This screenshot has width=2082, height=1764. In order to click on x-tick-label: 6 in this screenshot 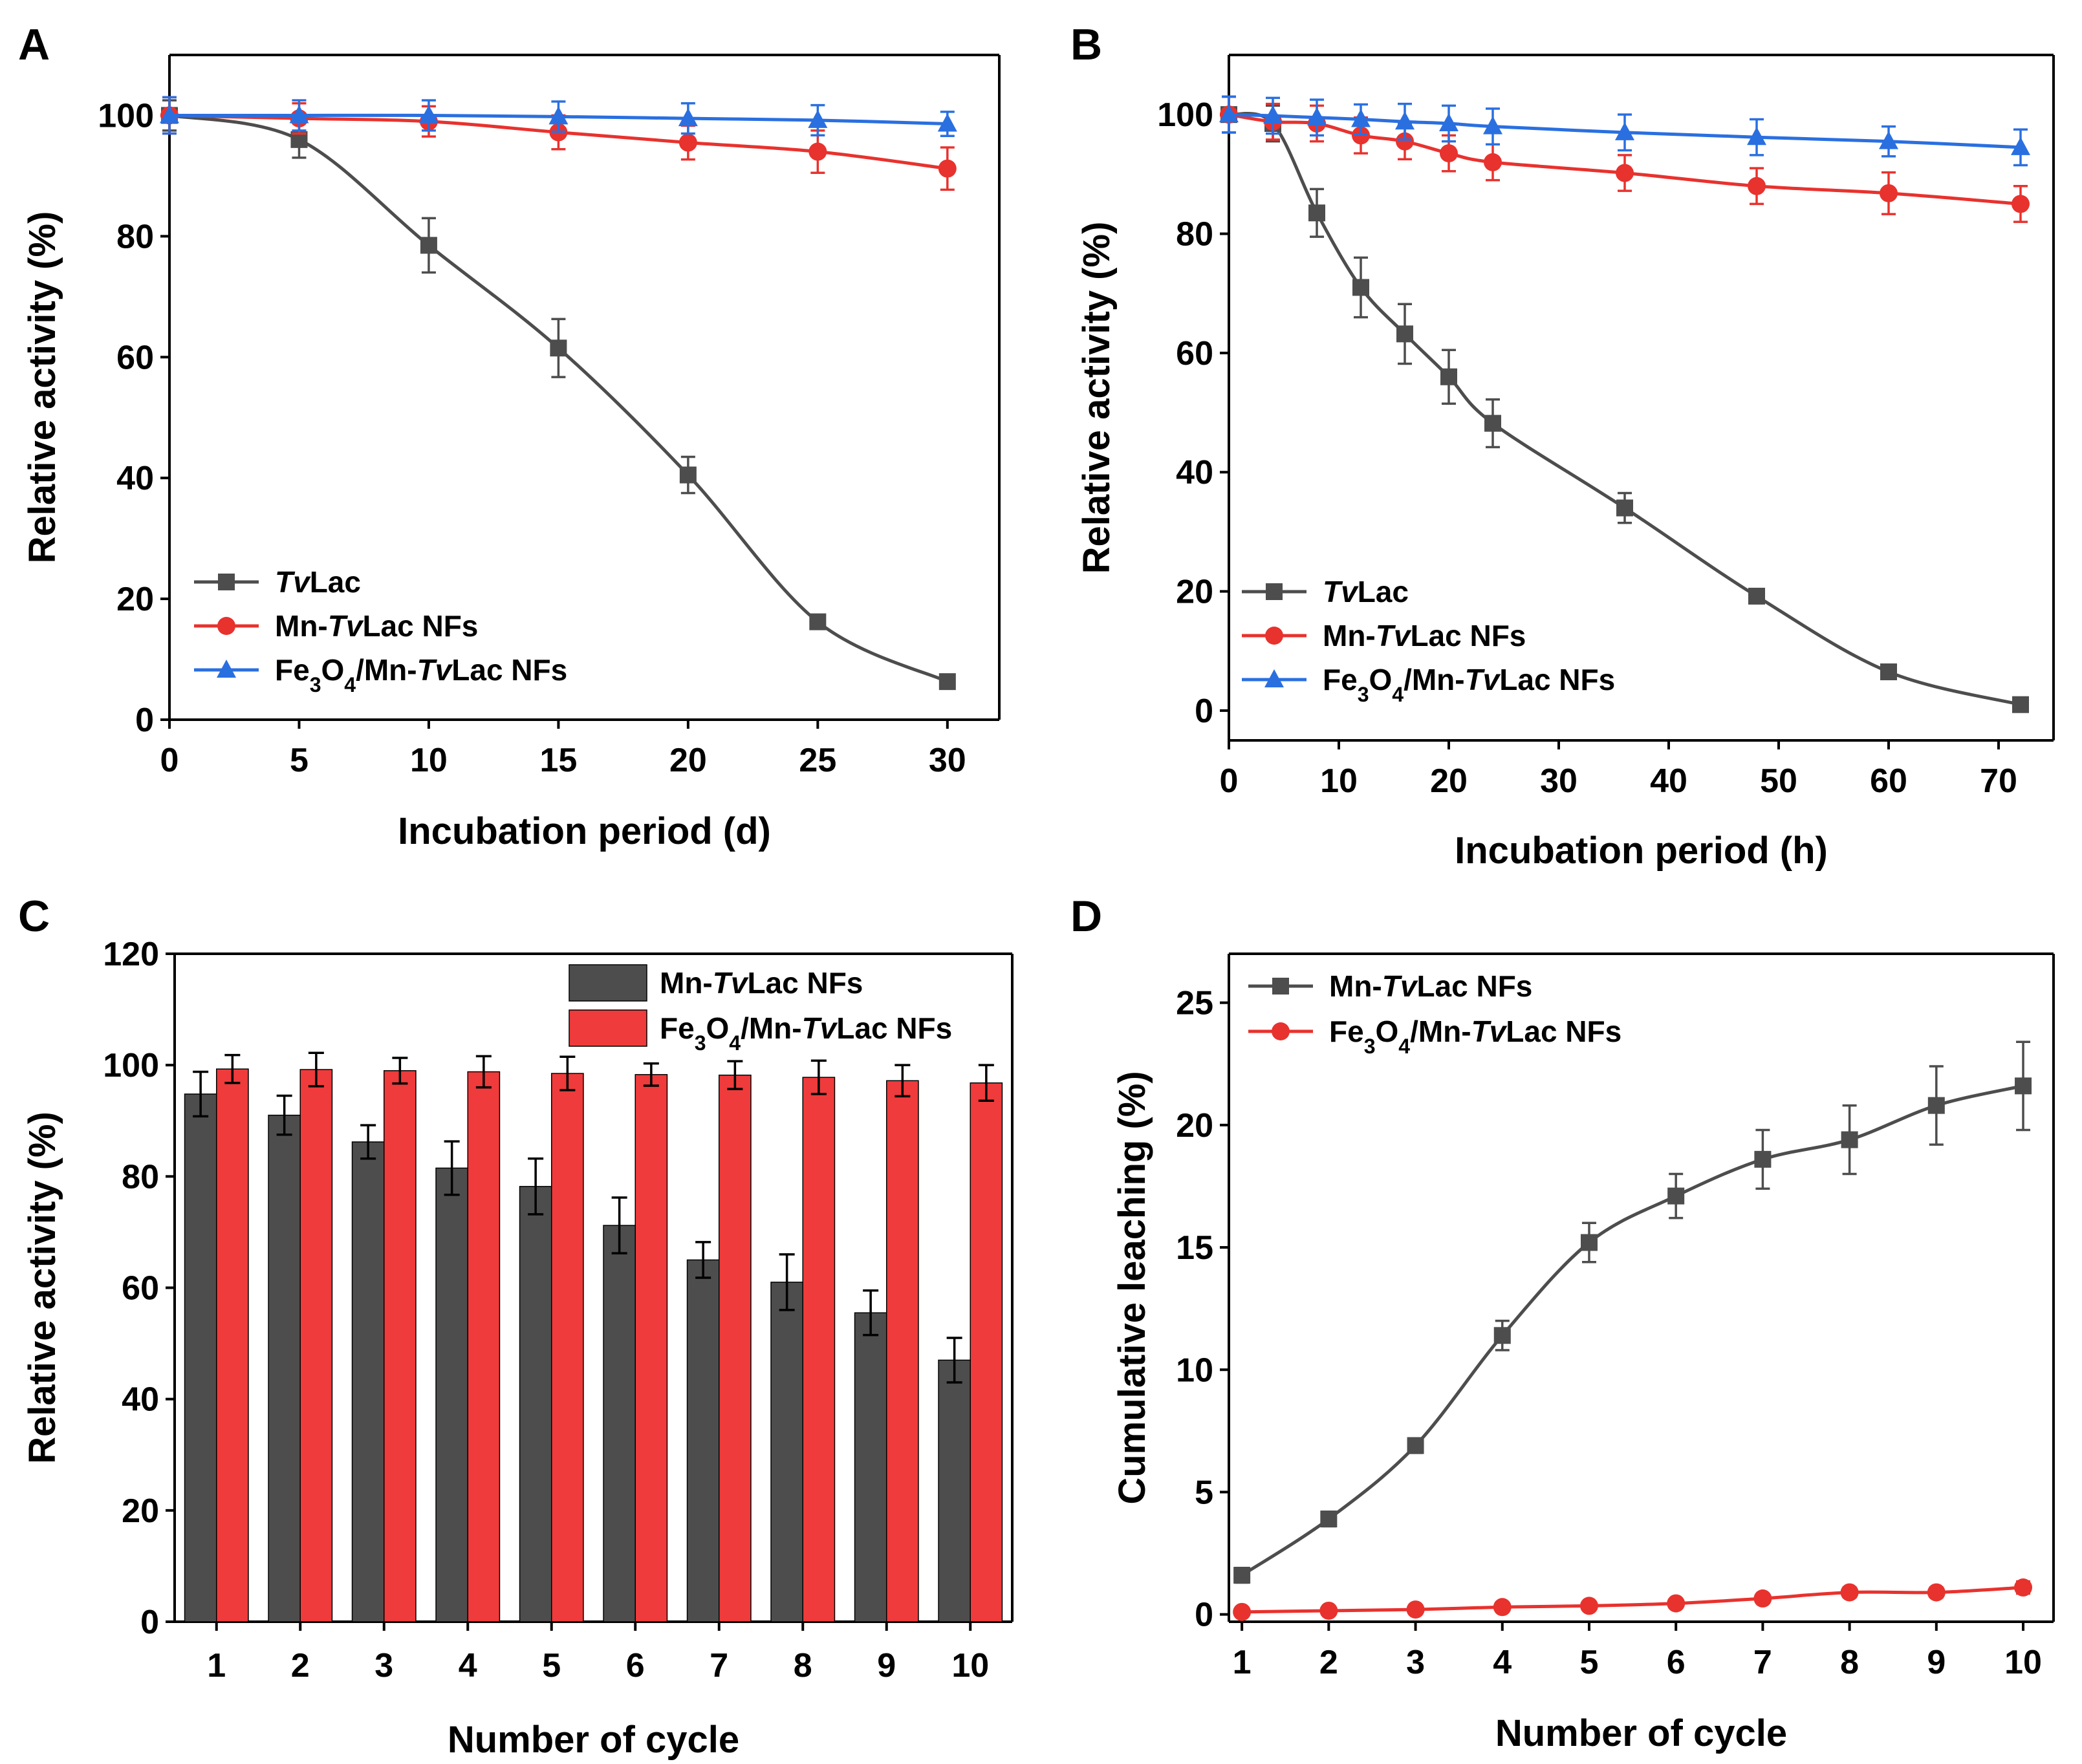, I will do `click(1676, 1662)`.